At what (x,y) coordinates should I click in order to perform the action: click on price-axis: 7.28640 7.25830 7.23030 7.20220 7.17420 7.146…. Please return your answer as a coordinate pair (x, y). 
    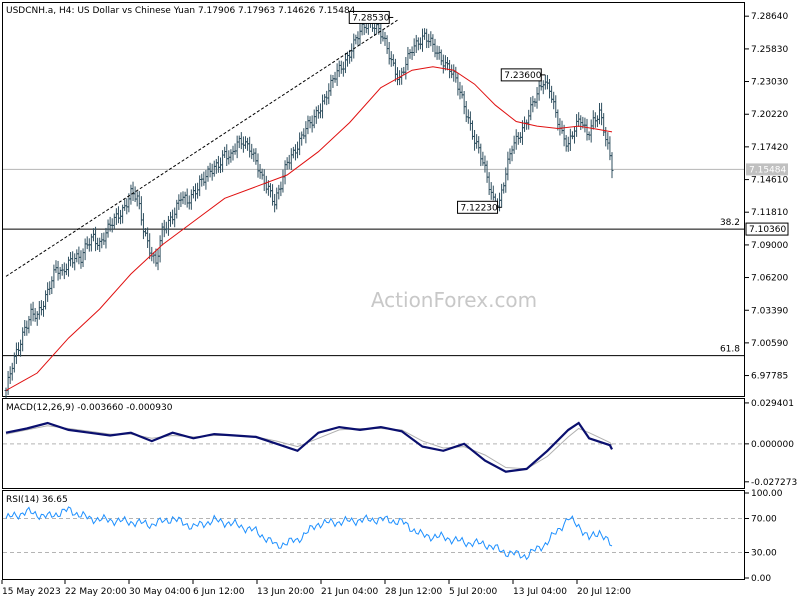
    Looking at the image, I should click on (767, 197).